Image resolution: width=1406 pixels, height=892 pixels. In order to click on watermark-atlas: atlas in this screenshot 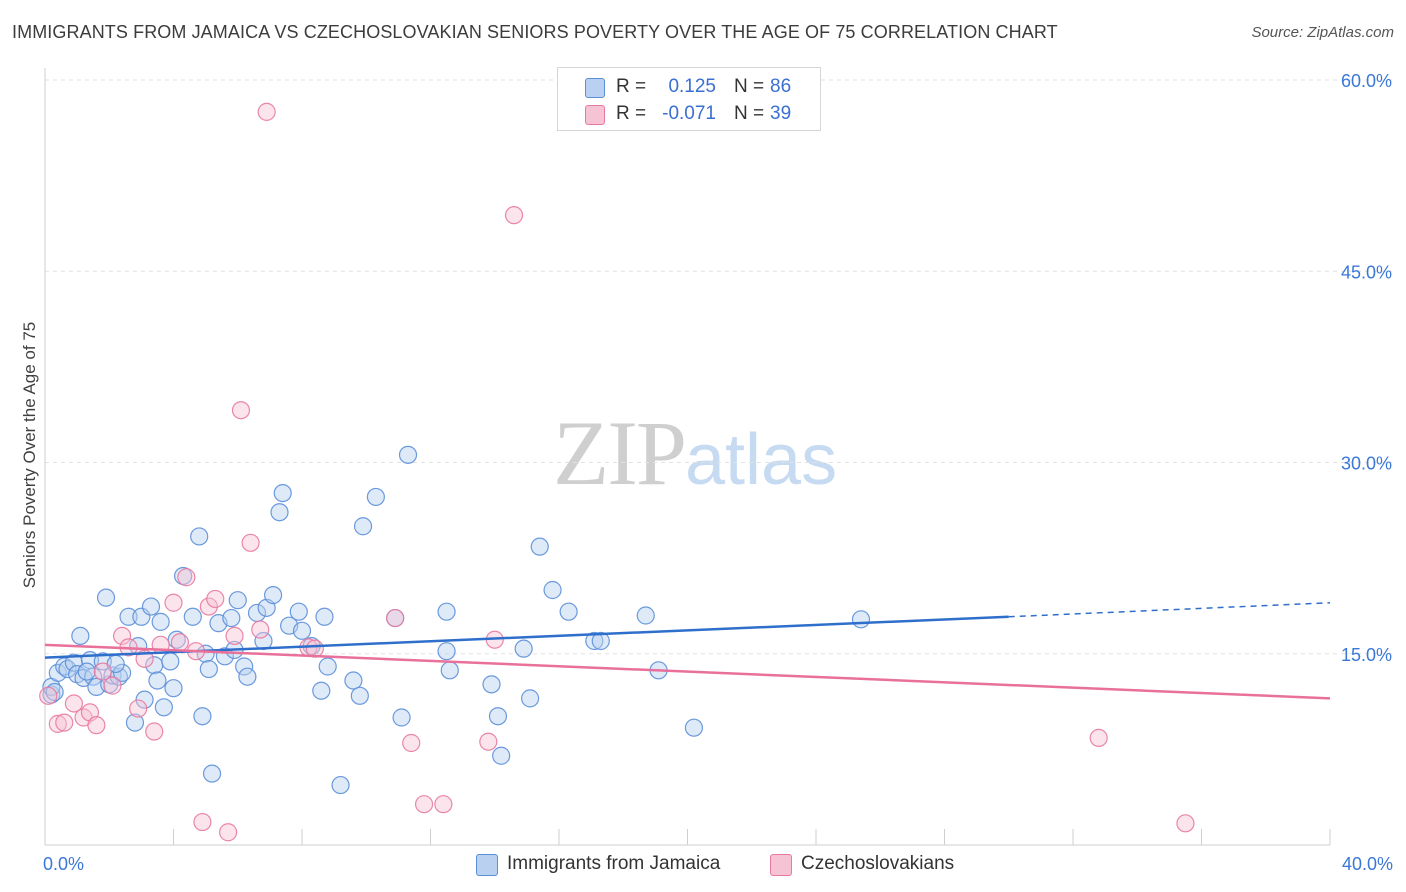, I will do `click(761, 460)`.